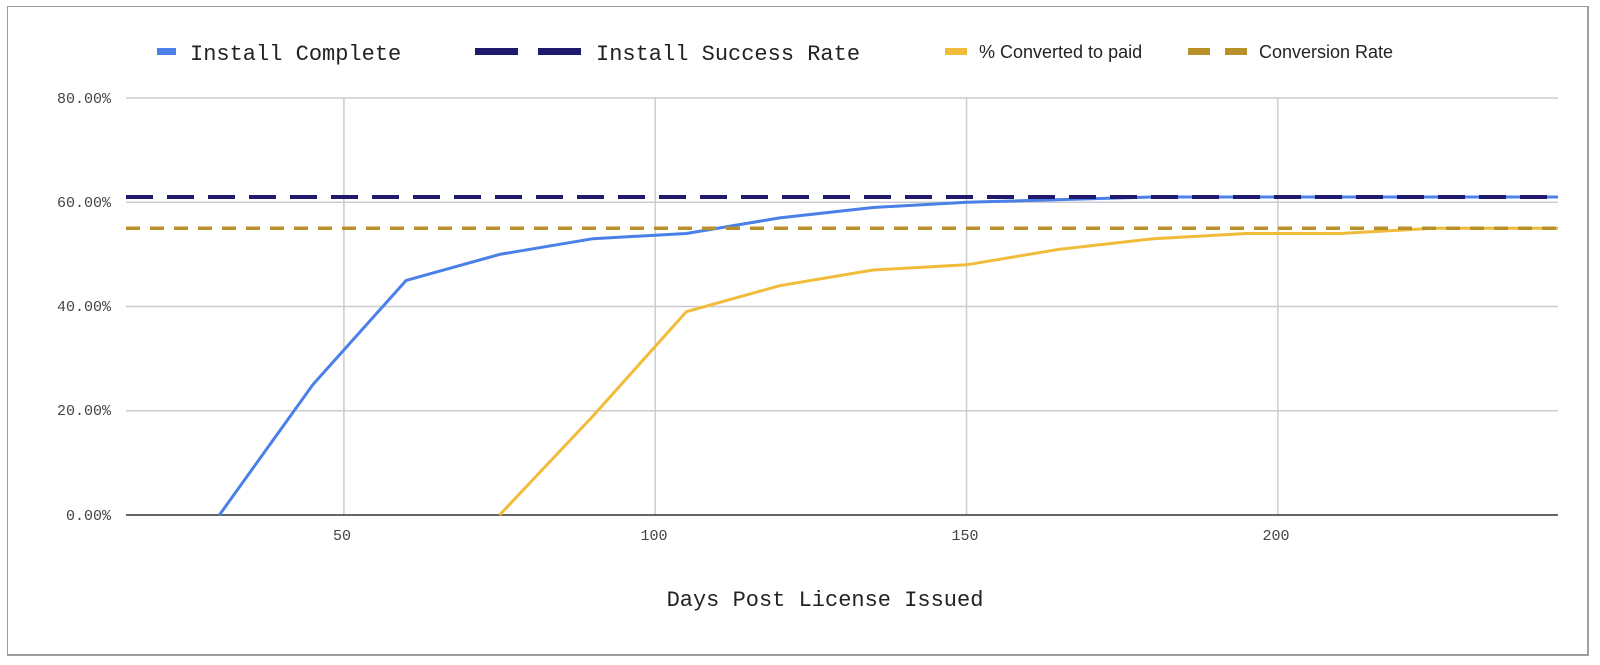  I want to click on y-tick-label: 80.00%, so click(84, 99).